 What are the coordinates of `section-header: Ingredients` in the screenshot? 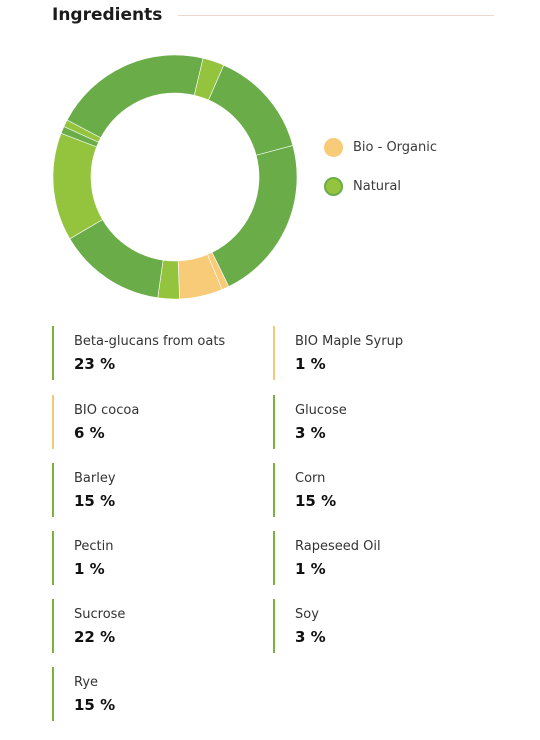 It's located at (273, 15).